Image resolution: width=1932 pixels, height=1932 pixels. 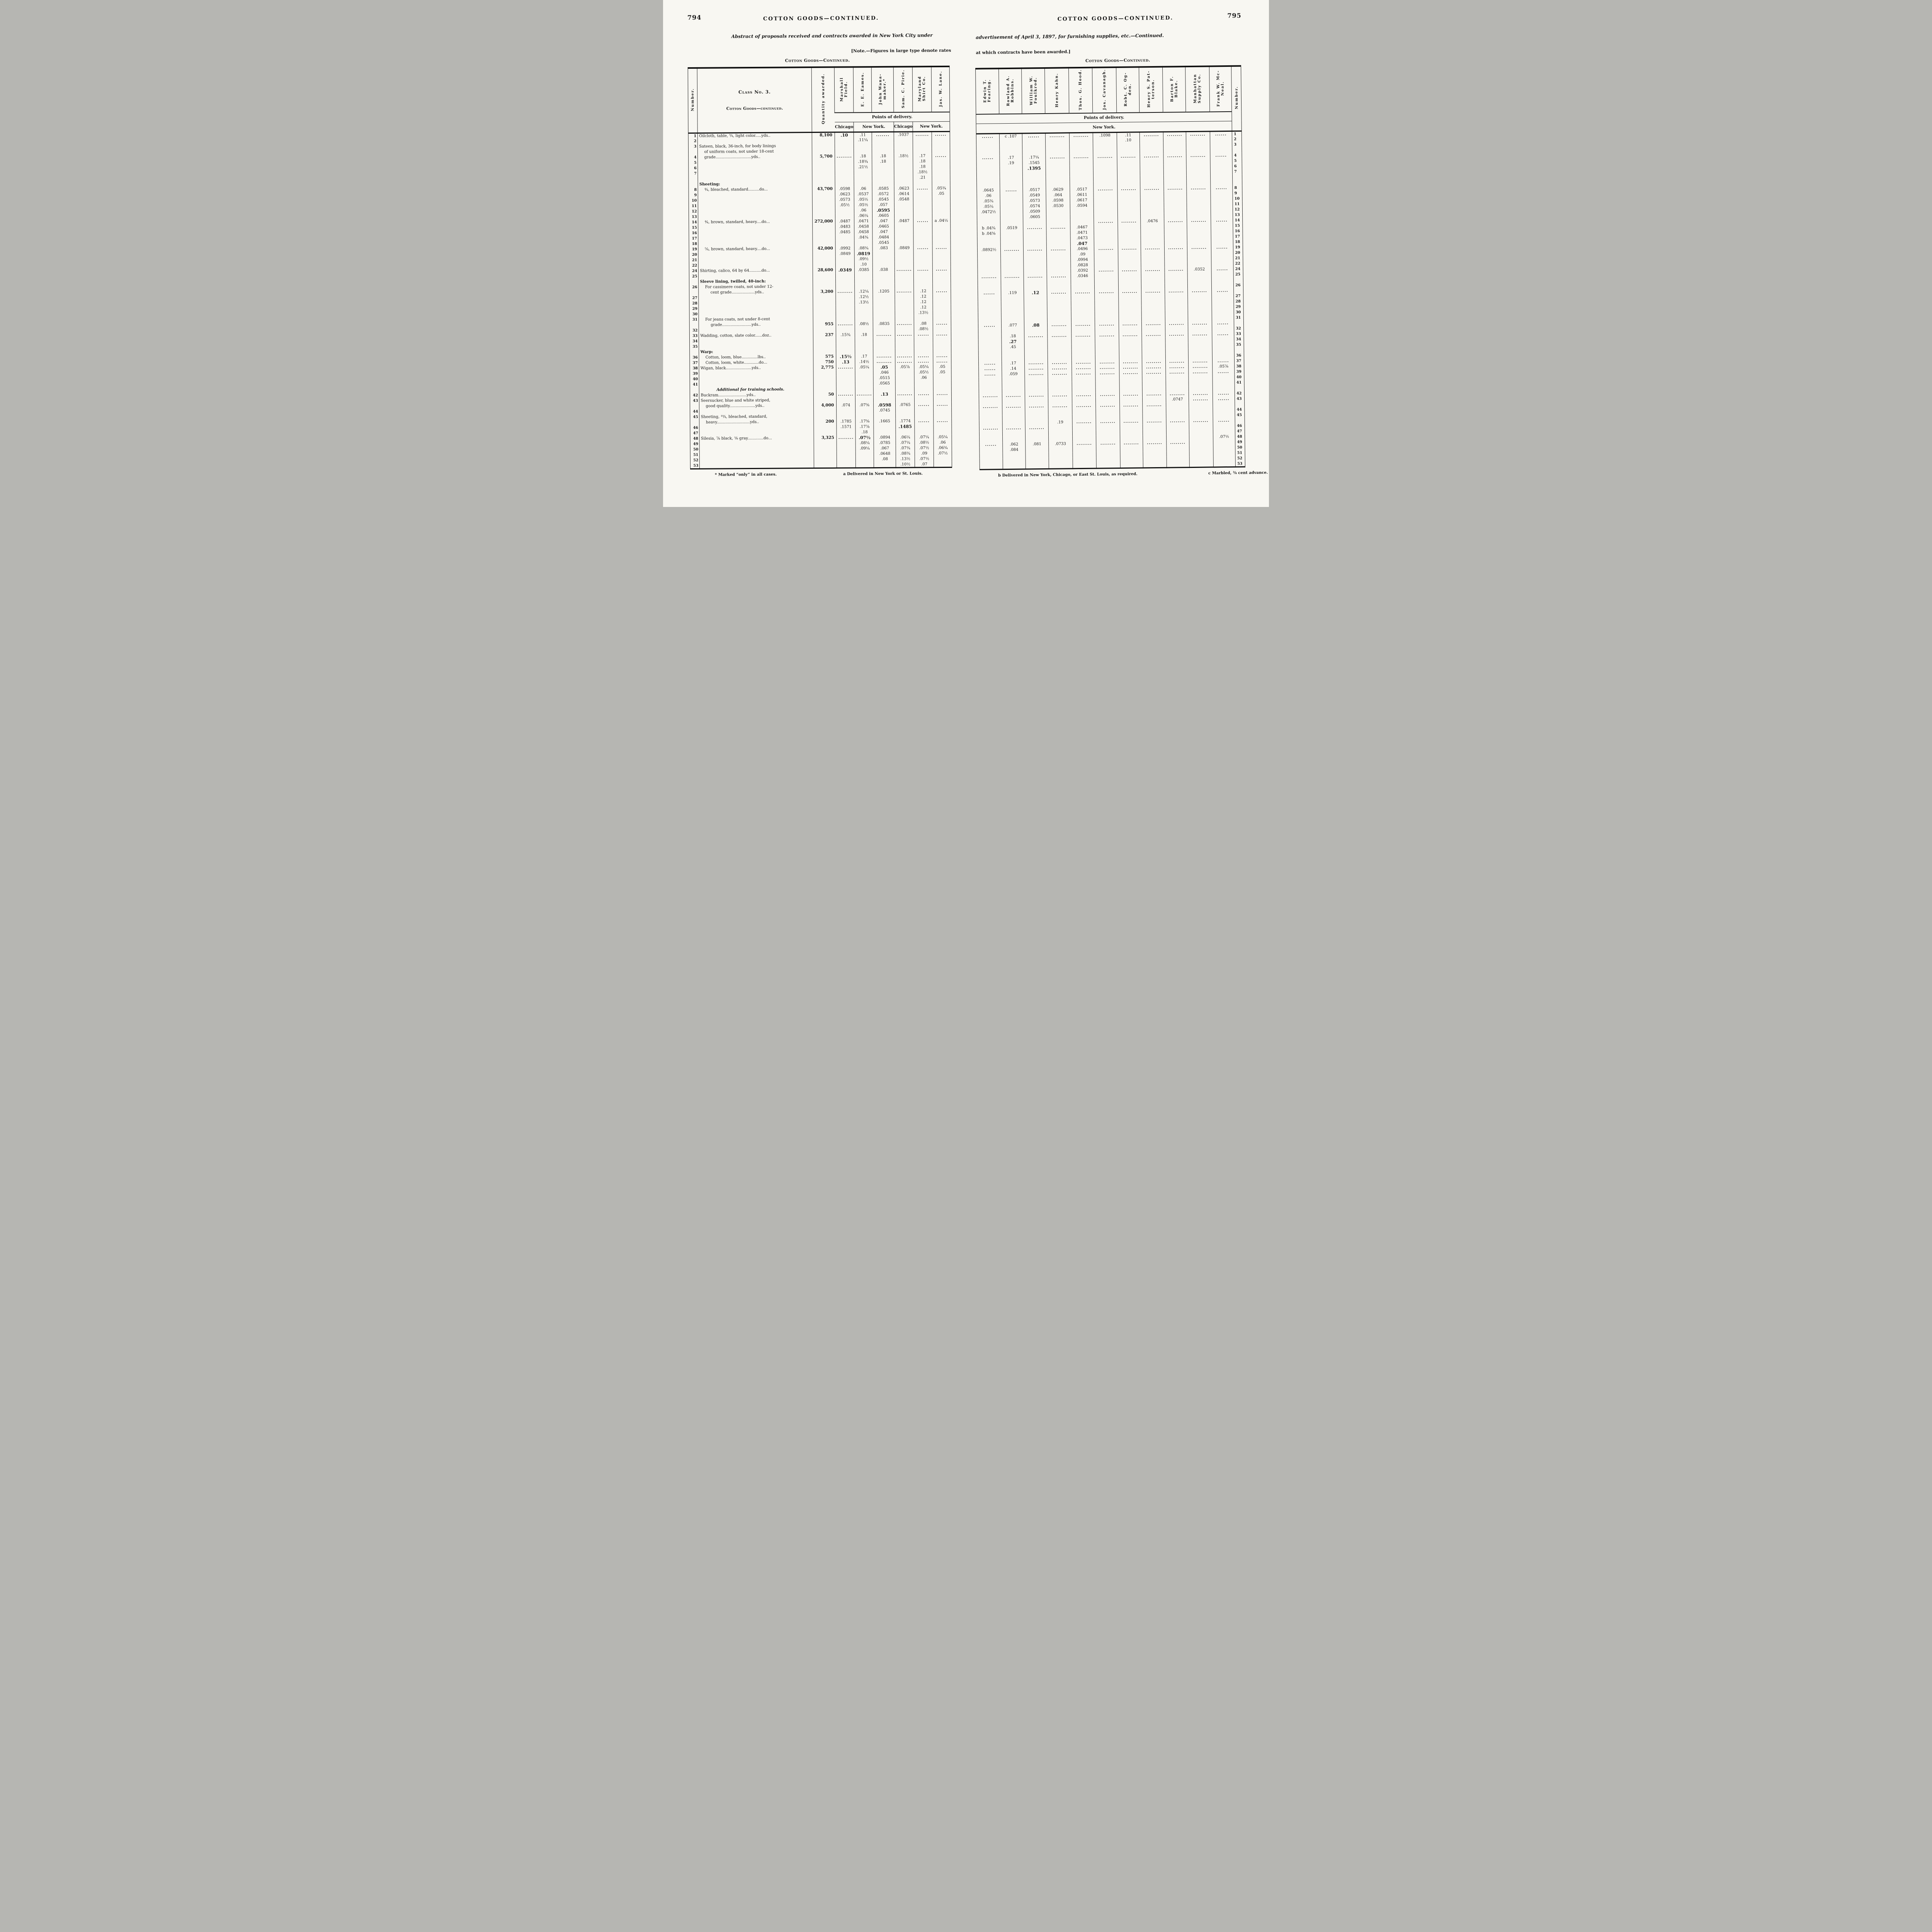 I want to click on vendor-header: Barton F. Blake., so click(x=1174, y=89).